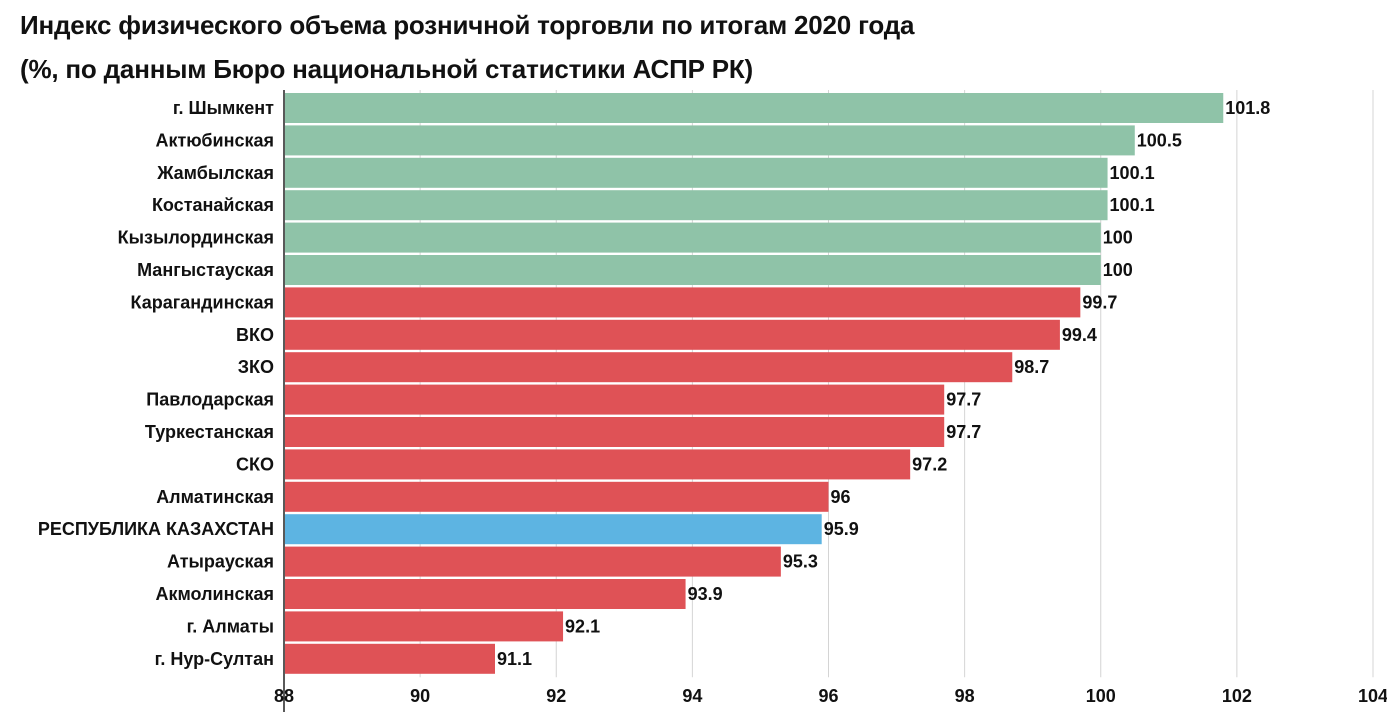 The width and height of the screenshot is (1387, 724). I want to click on x-tick-label: 94, so click(692, 696).